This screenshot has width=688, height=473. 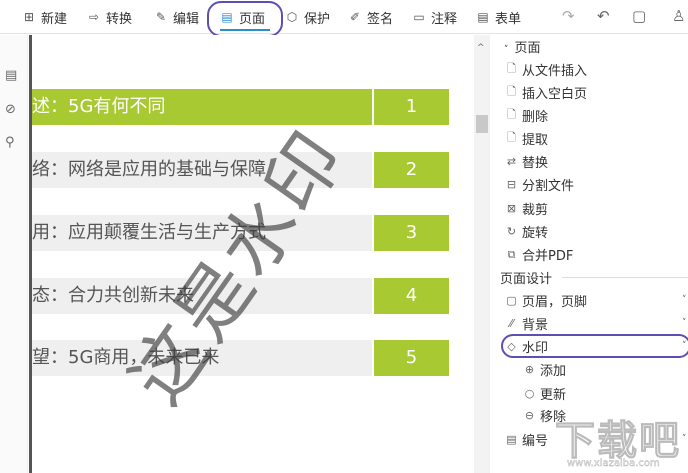 What do you see at coordinates (482, 124) in the screenshot?
I see `scroll-thumb` at bounding box center [482, 124].